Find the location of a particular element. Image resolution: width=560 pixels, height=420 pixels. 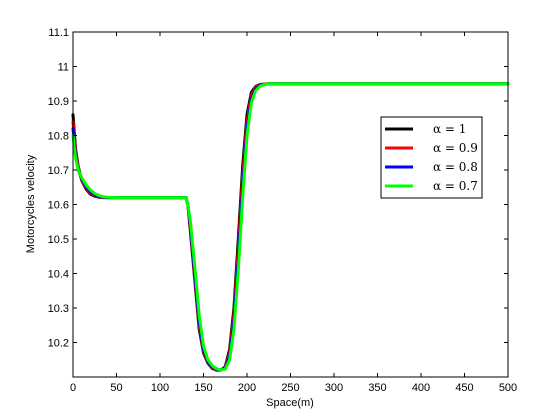

y-tick-label: 10.3 is located at coordinates (58, 309).